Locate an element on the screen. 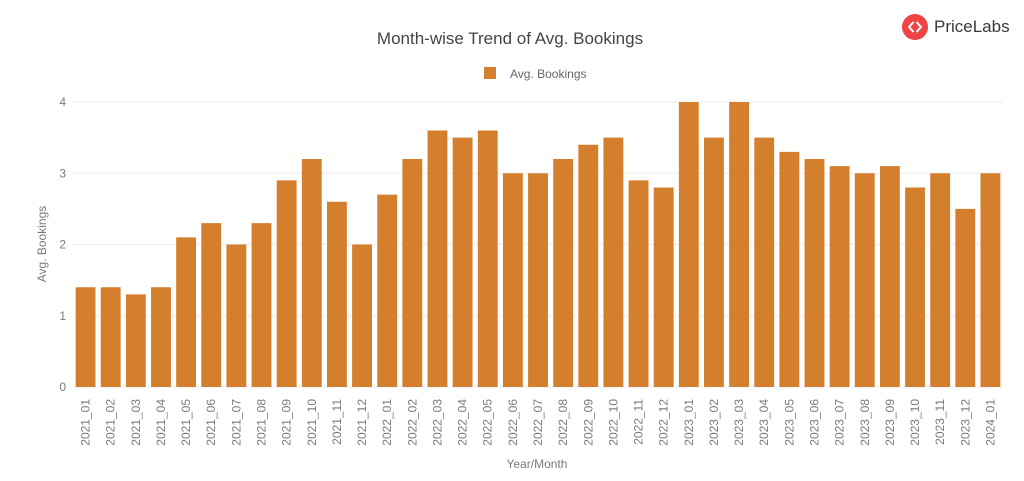 This screenshot has height=481, width=1024. x-tick-label: 2022_11 is located at coordinates (639, 422).